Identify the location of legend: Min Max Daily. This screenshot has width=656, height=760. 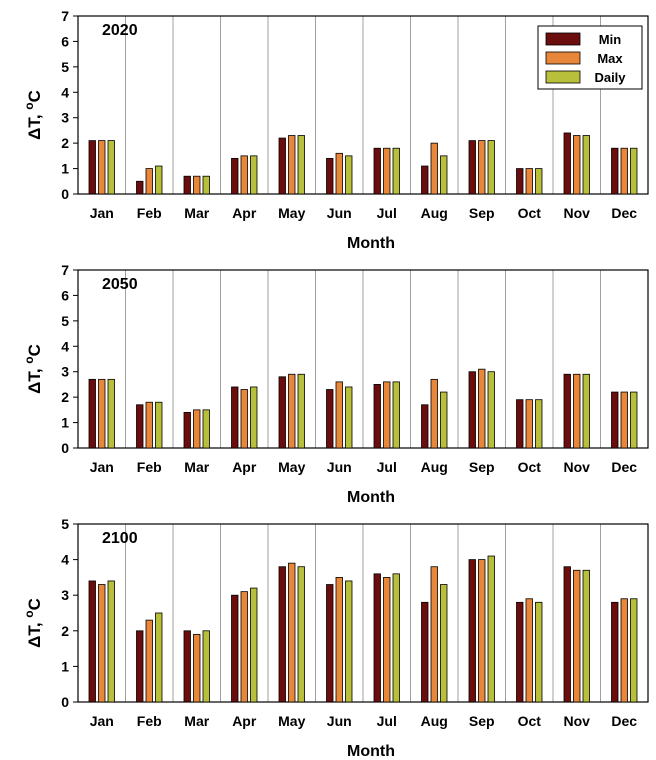
(590, 57).